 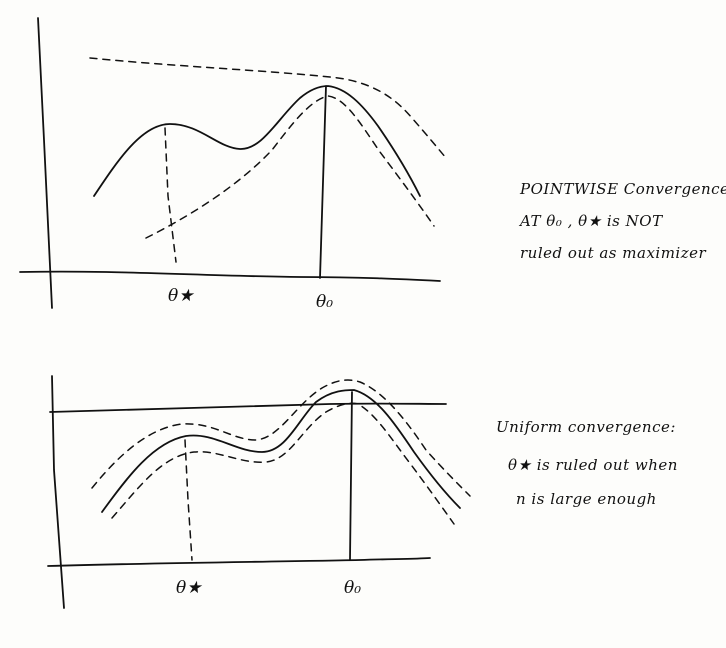 I want to click on bottom-theta-star-label: θ★, so click(x=189, y=588).